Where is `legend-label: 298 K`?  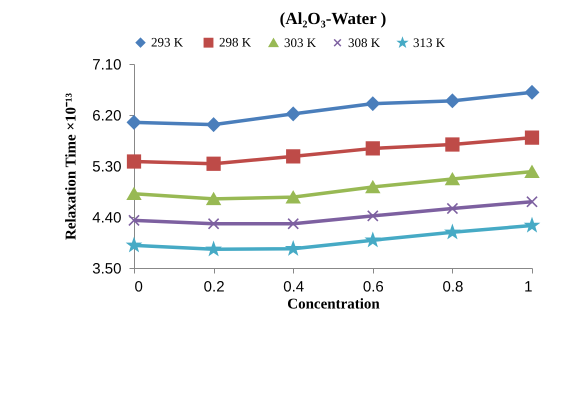 legend-label: 298 K is located at coordinates (235, 42).